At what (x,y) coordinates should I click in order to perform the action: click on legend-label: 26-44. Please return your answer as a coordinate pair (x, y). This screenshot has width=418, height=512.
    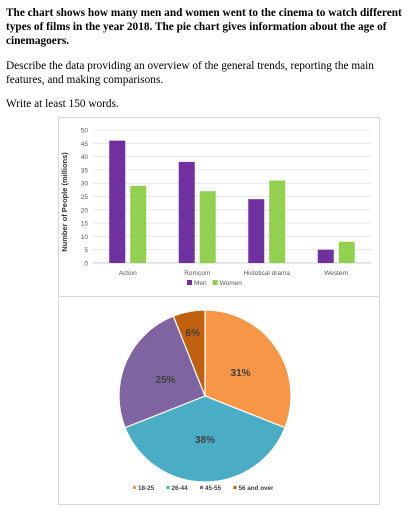
    Looking at the image, I should click on (180, 488).